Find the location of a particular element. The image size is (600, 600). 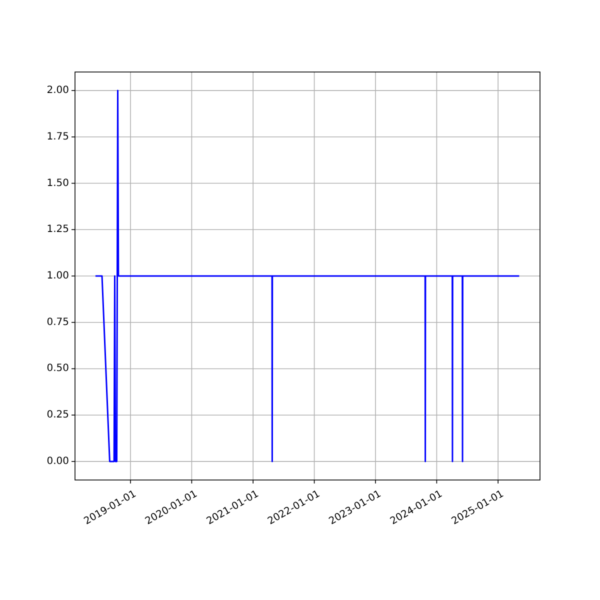

y-tick-label: 0.50 is located at coordinates (57, 368).